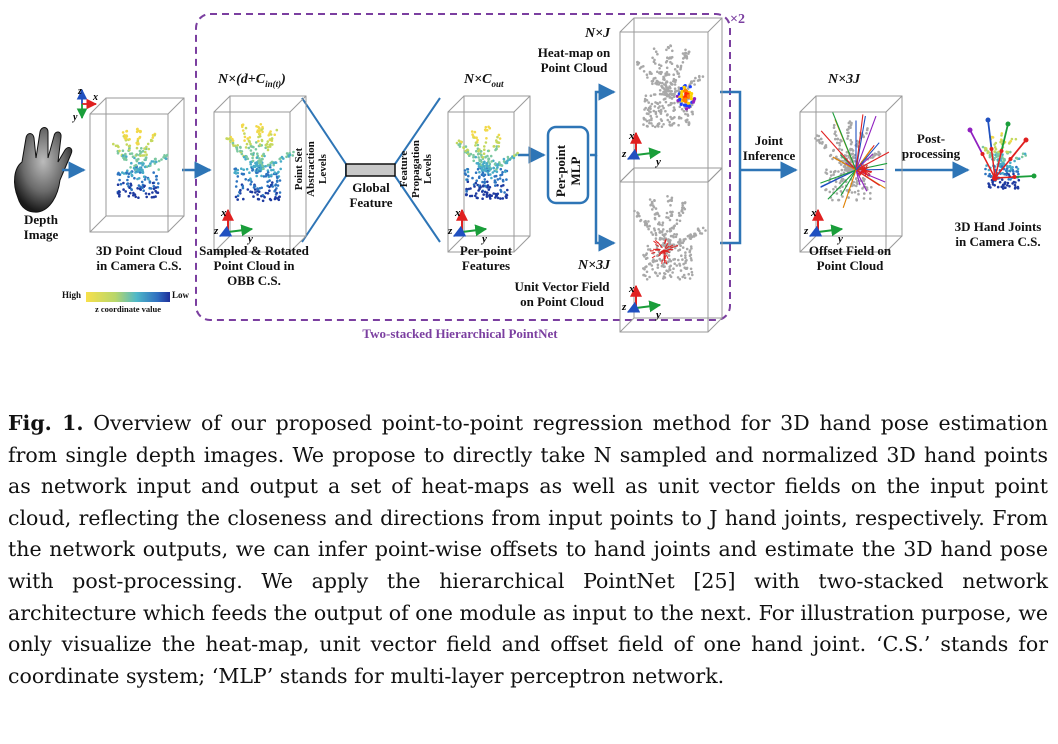  I want to click on dim-n3j-a: N×3J, so click(594, 265).